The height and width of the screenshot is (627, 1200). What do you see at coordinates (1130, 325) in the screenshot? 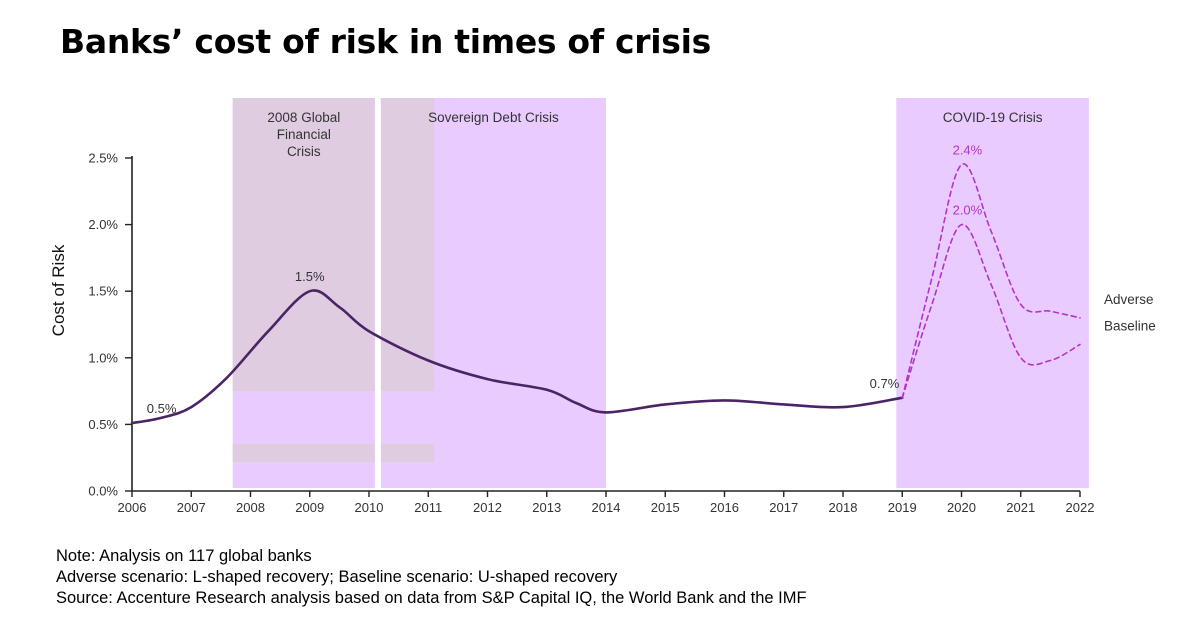
I see `legend-label: Baseline` at bounding box center [1130, 325].